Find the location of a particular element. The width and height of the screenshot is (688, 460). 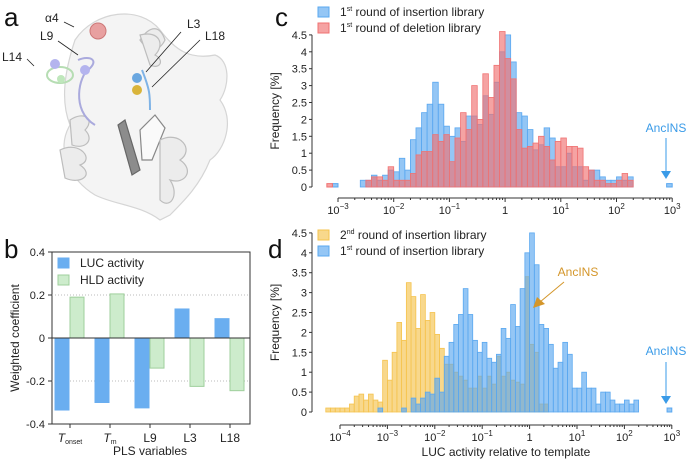

x-tick-label: 10⁻² is located at coordinates (394, 209).